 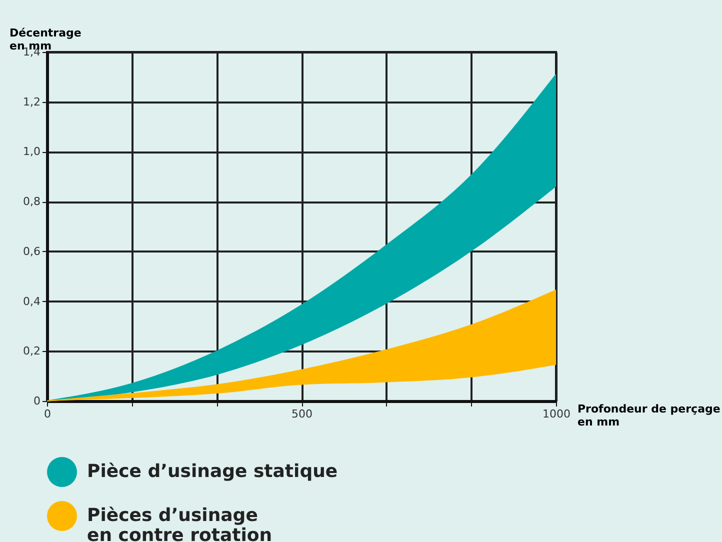 What do you see at coordinates (31, 201) in the screenshot?
I see `y-tick-label: 0,8` at bounding box center [31, 201].